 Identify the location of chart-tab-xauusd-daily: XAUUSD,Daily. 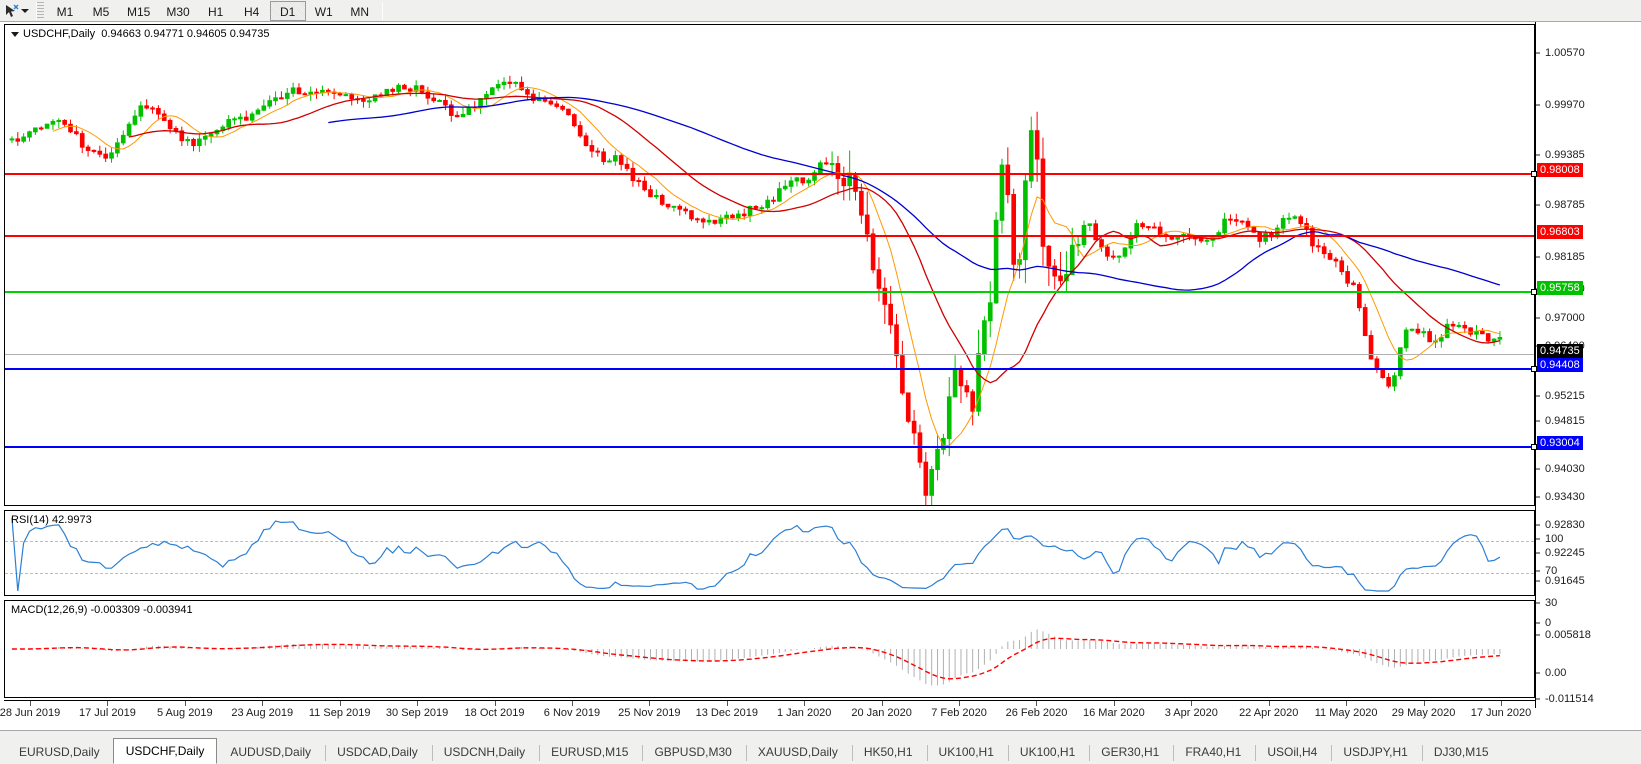
(798, 752).